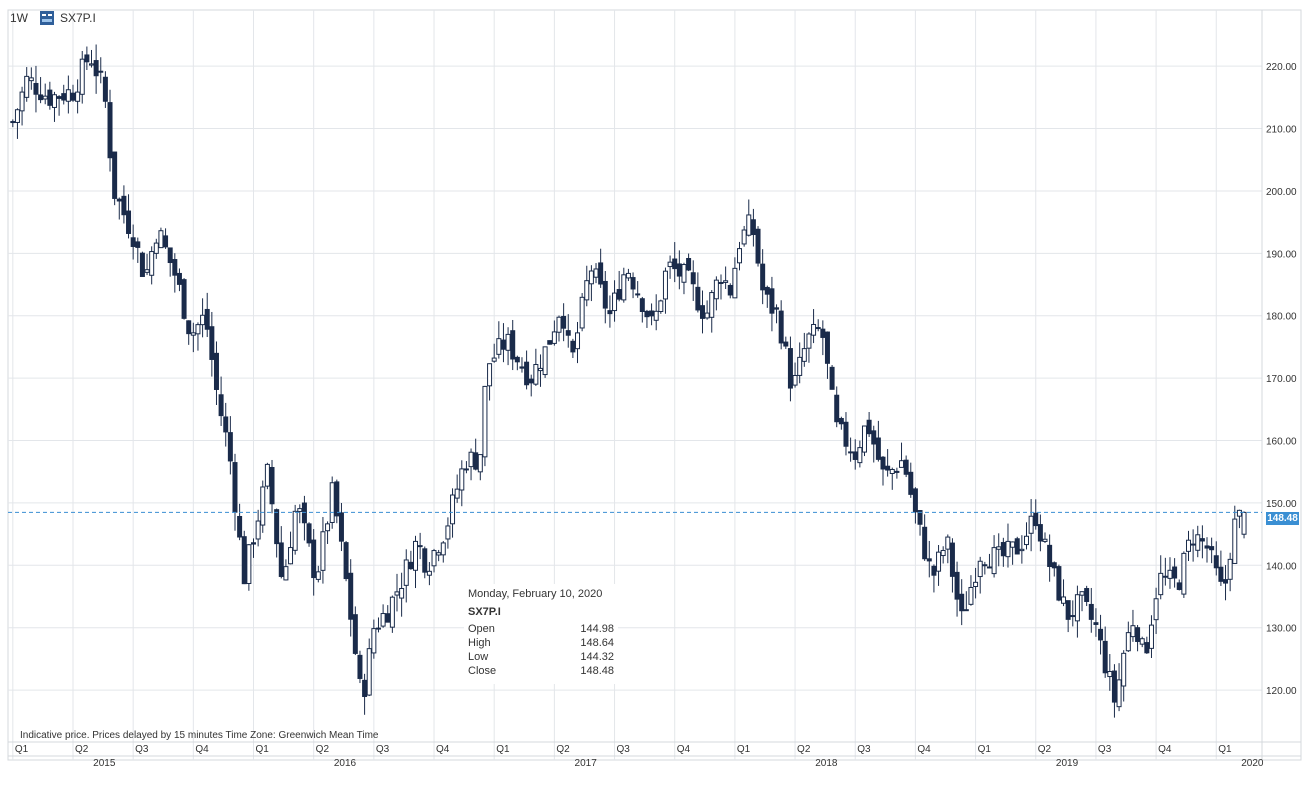  Describe the element at coordinates (263, 749) in the screenshot. I see `quarter-label: Q1` at that location.